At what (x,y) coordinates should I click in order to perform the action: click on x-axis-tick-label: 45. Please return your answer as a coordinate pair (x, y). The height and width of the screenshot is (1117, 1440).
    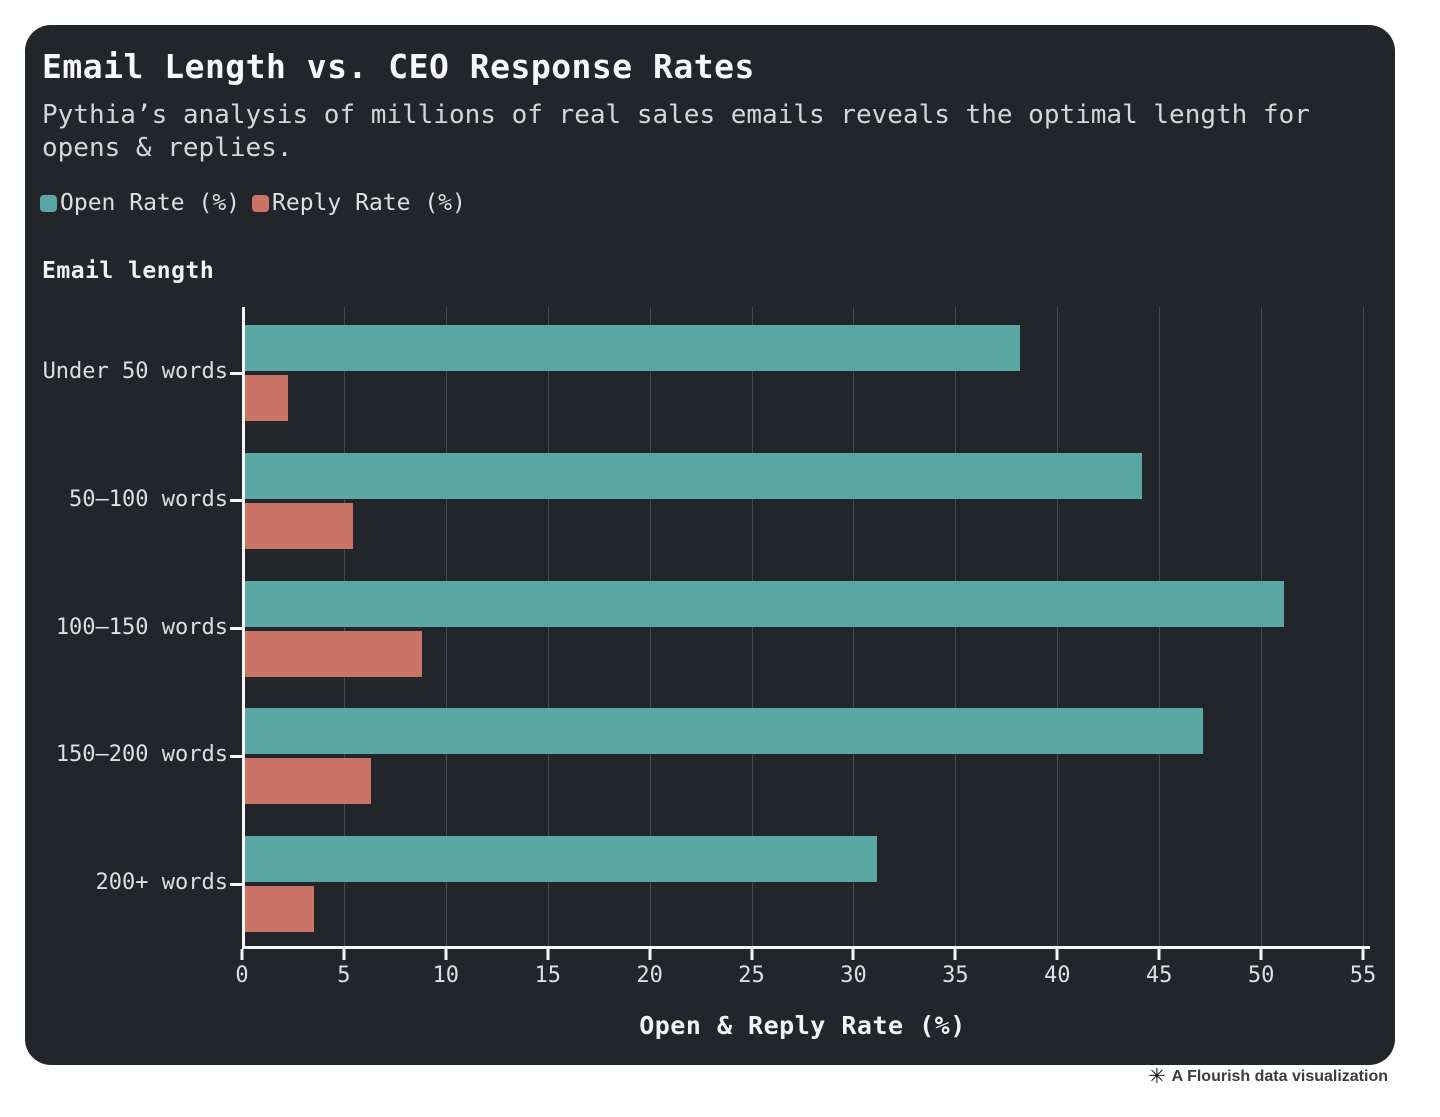
    Looking at the image, I should click on (1159, 975).